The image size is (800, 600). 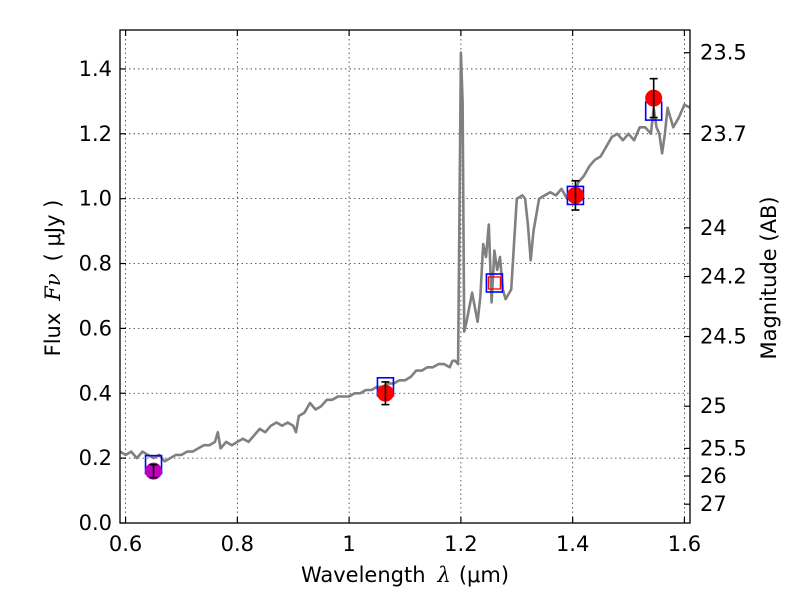 I want to click on x-tick-label: 1.4, so click(x=572, y=544).